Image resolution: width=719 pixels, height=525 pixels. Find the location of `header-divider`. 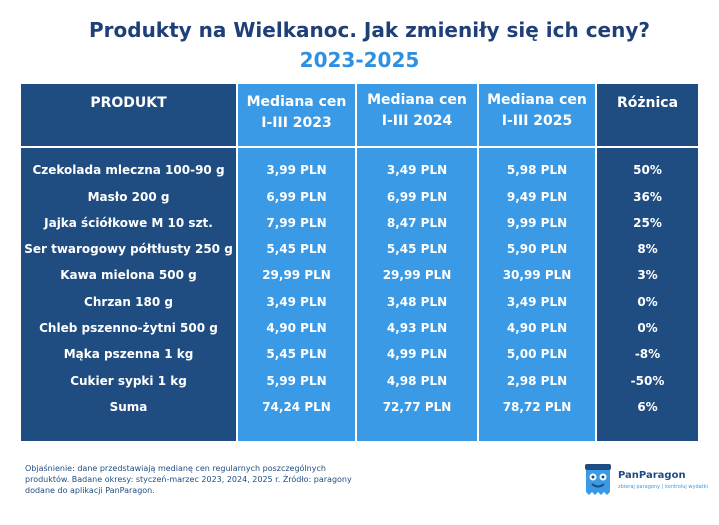

header-divider is located at coordinates (359, 147).